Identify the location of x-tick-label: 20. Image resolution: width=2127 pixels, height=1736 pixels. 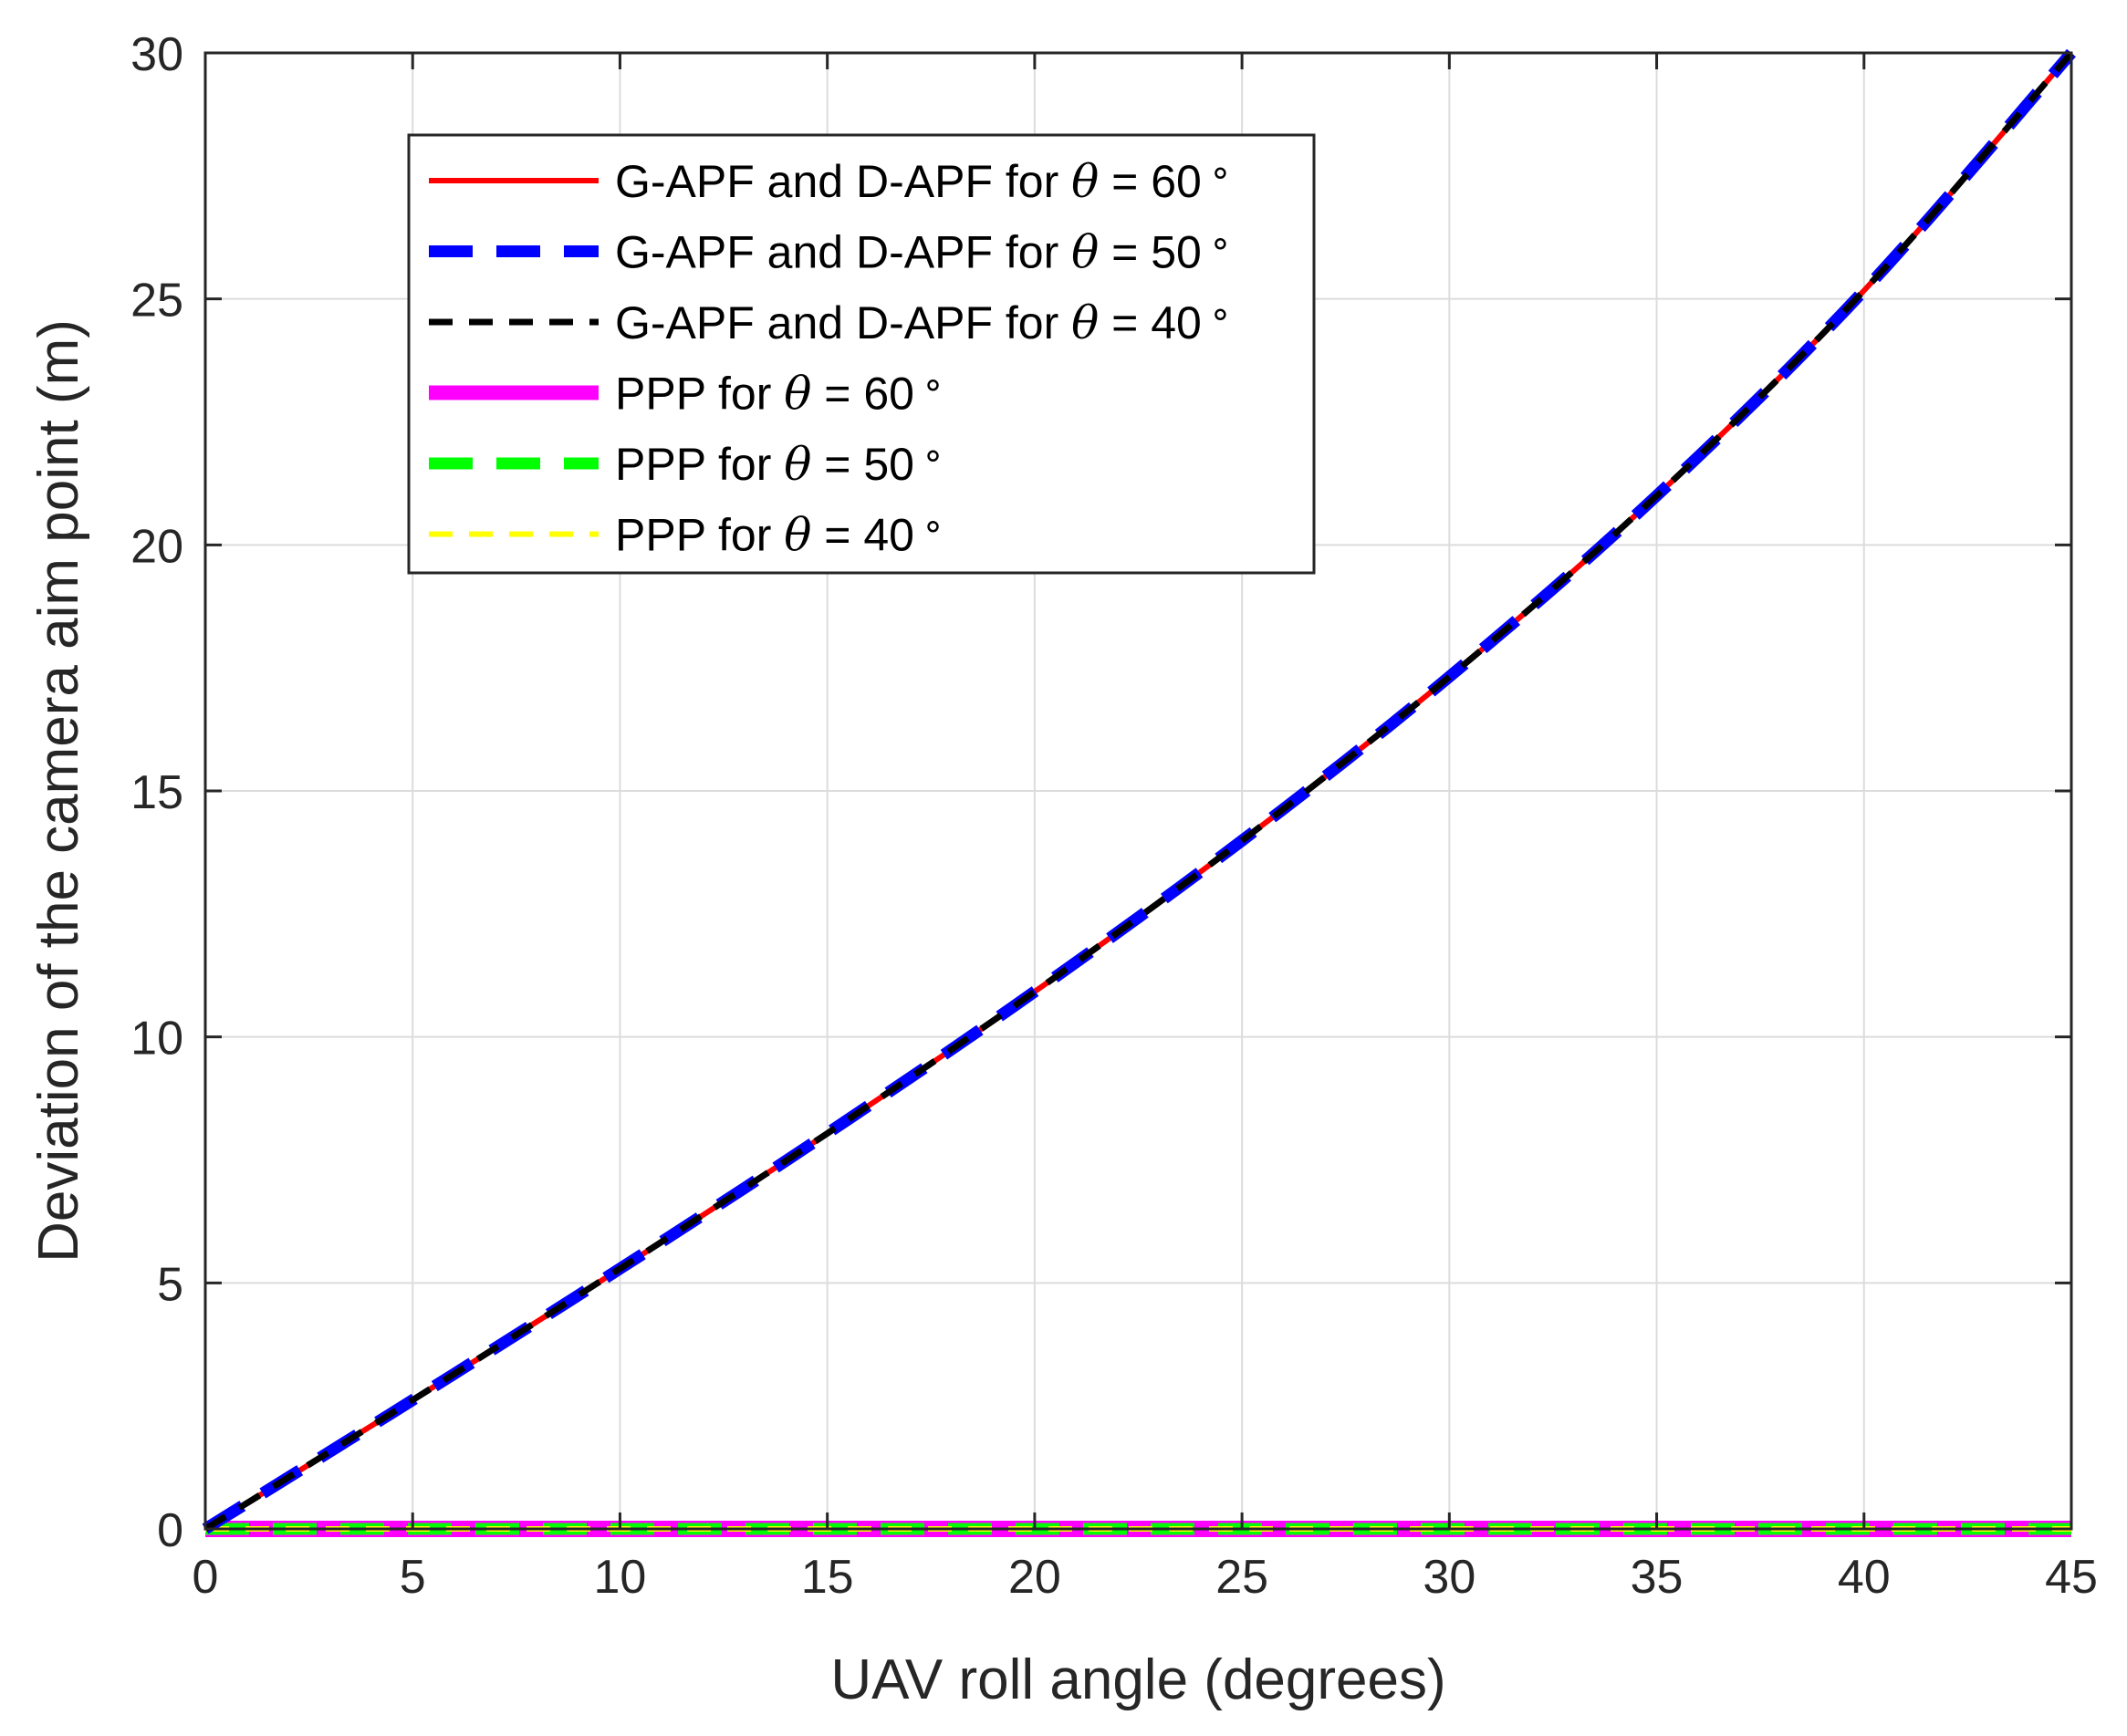
(1035, 1577).